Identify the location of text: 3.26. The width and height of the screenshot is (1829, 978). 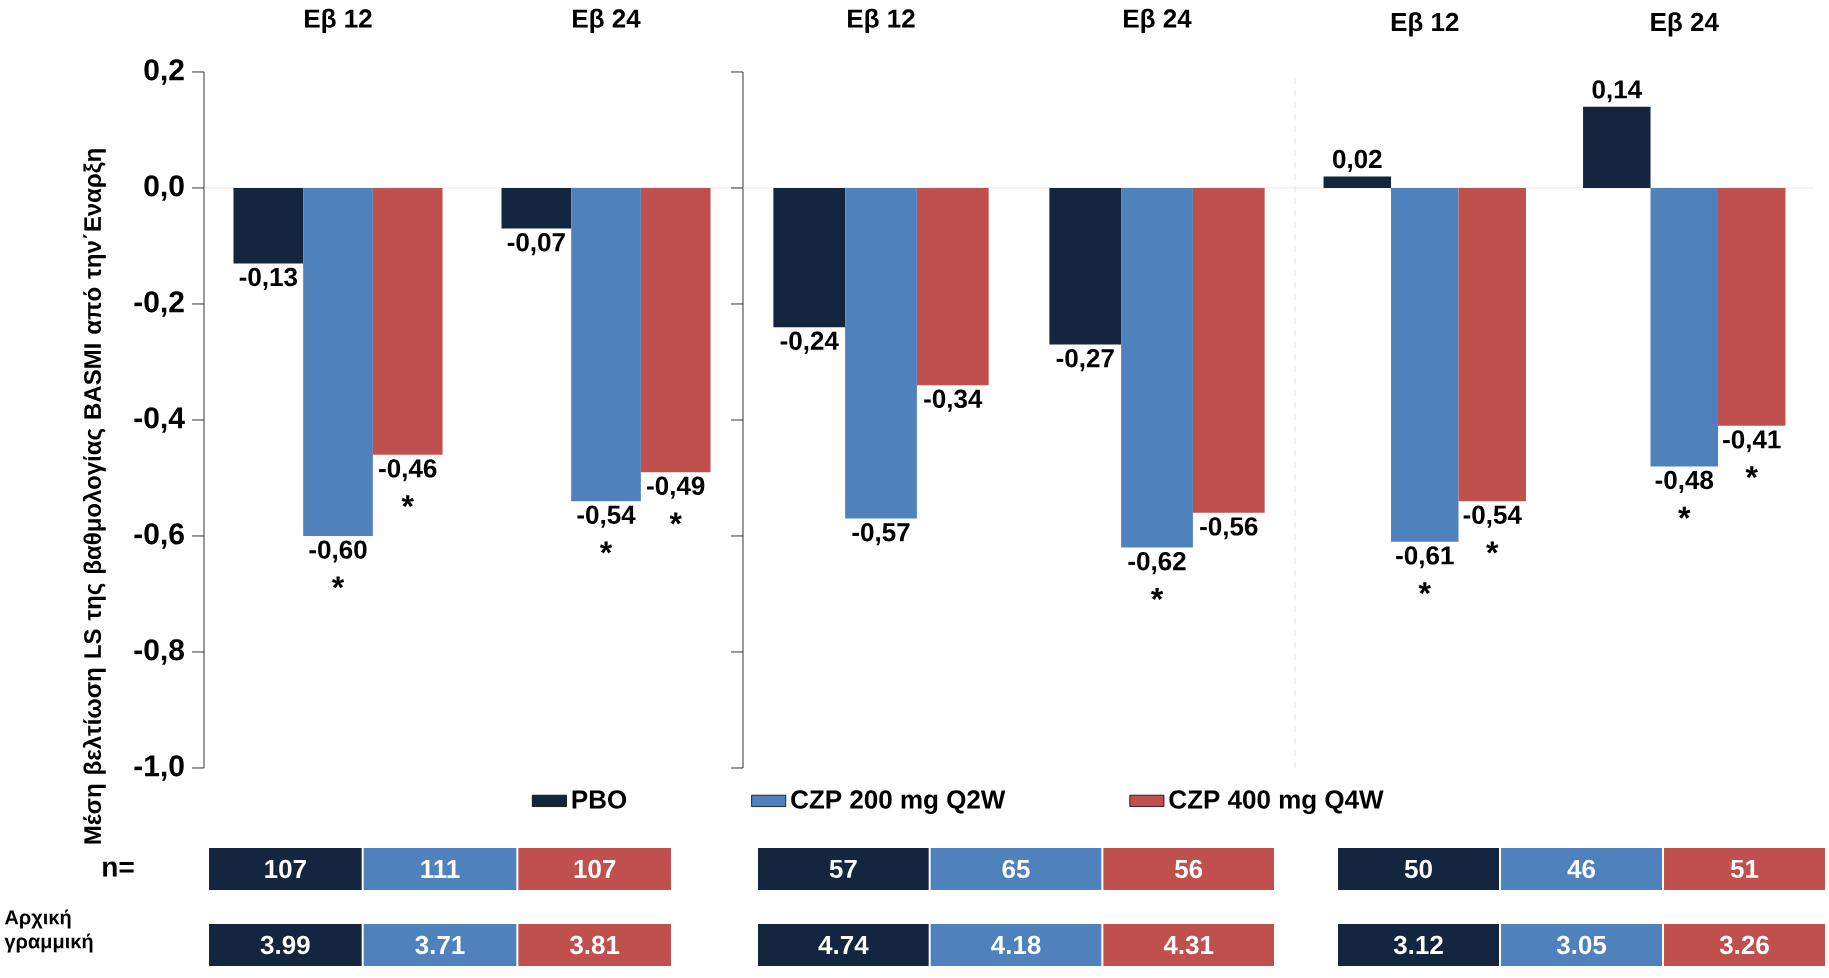
(1744, 945).